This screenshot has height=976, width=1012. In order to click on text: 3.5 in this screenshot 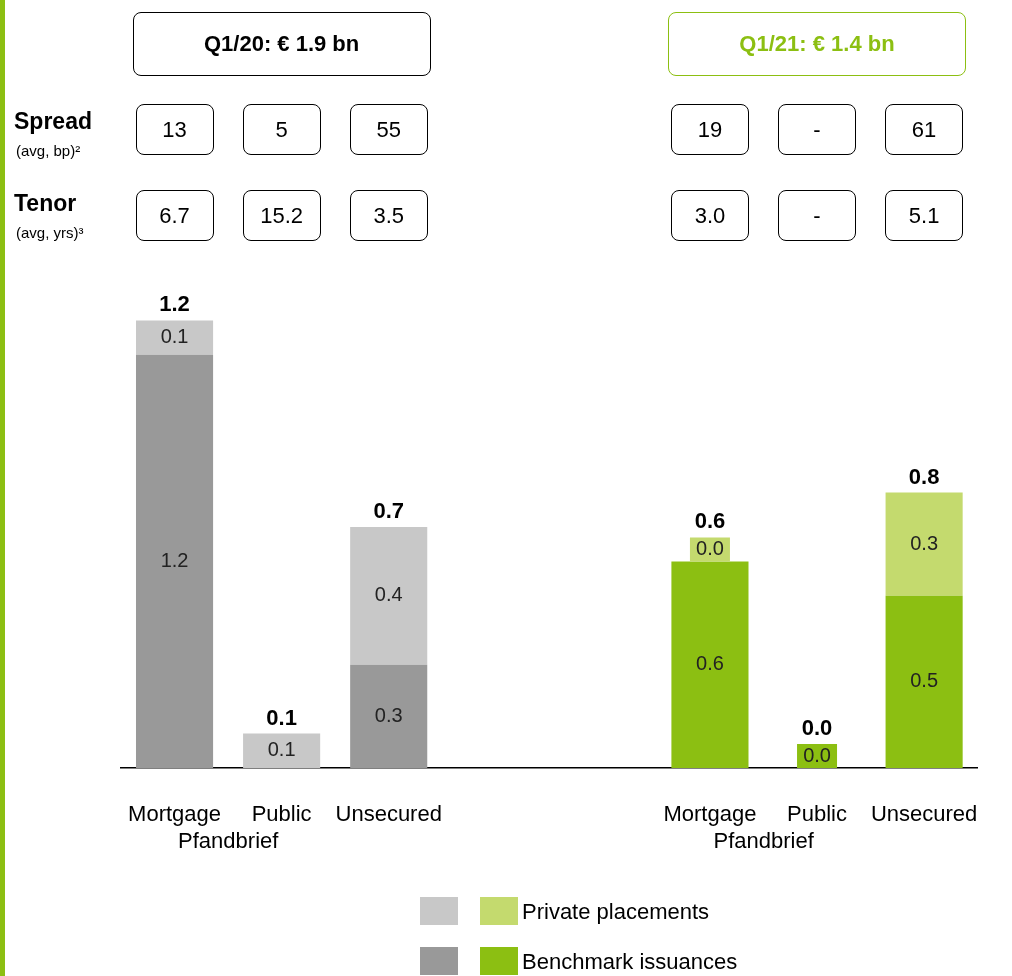, I will do `click(388, 215)`.